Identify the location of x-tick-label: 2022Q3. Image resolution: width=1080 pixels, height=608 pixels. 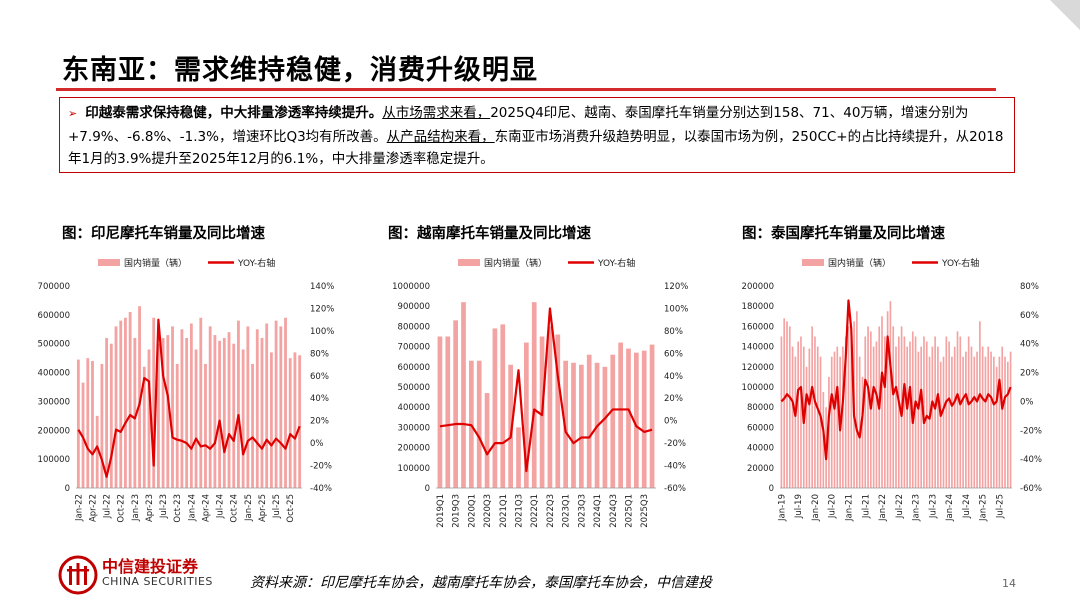
(551, 511).